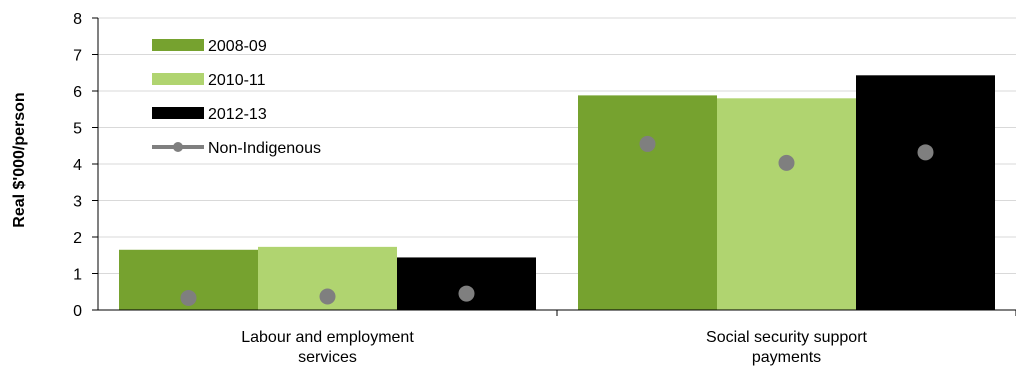  Describe the element at coordinates (77, 92) in the screenshot. I see `y-tick-label: 6` at that location.